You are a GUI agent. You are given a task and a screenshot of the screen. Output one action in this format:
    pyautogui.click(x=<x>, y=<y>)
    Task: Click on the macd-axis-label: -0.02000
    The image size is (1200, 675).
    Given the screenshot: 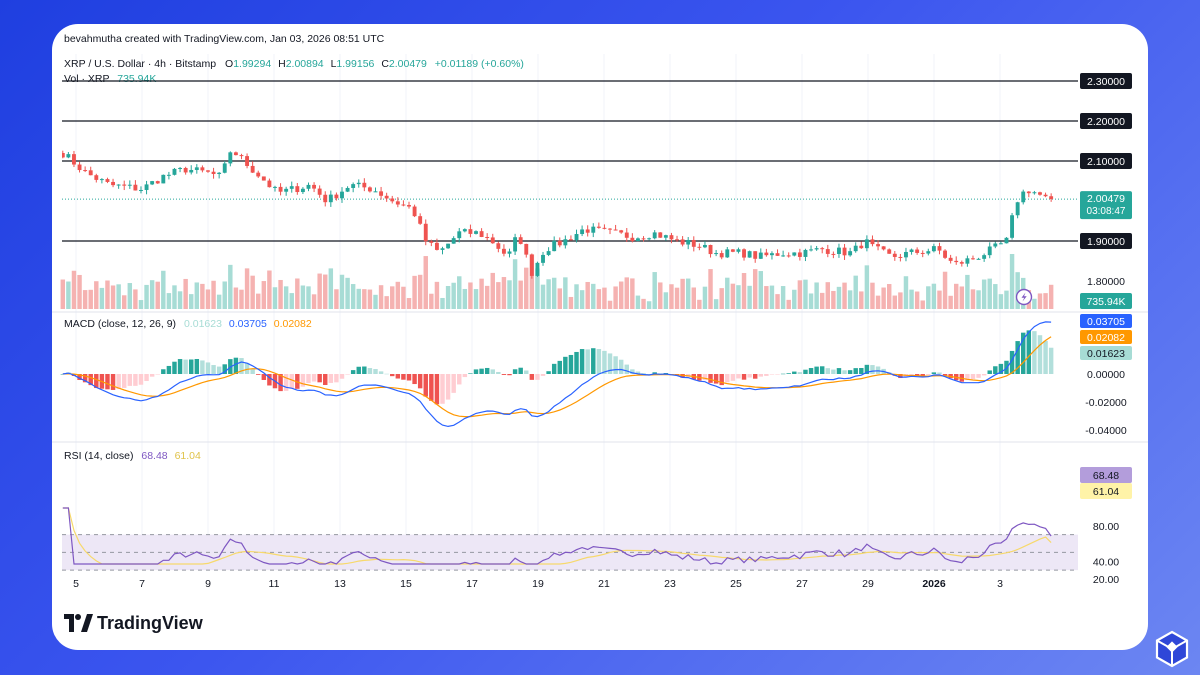 What is the action you would take?
    pyautogui.click(x=1106, y=403)
    